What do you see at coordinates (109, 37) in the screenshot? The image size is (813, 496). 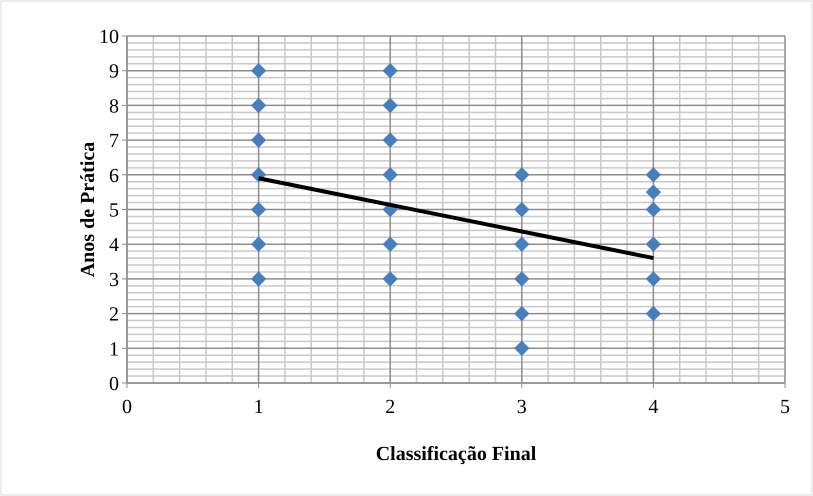 I see `y-tick-label: 10` at bounding box center [109, 37].